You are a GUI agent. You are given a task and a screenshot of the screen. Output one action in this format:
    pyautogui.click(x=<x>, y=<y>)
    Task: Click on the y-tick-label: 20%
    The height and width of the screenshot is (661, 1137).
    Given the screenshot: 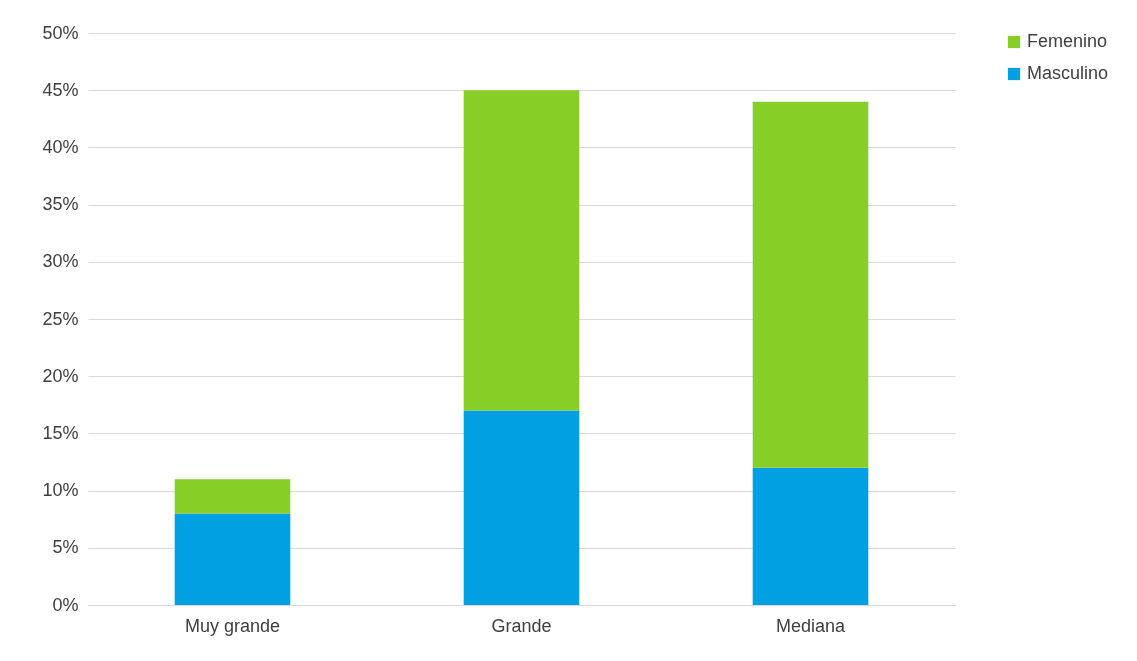 What is the action you would take?
    pyautogui.click(x=60, y=375)
    